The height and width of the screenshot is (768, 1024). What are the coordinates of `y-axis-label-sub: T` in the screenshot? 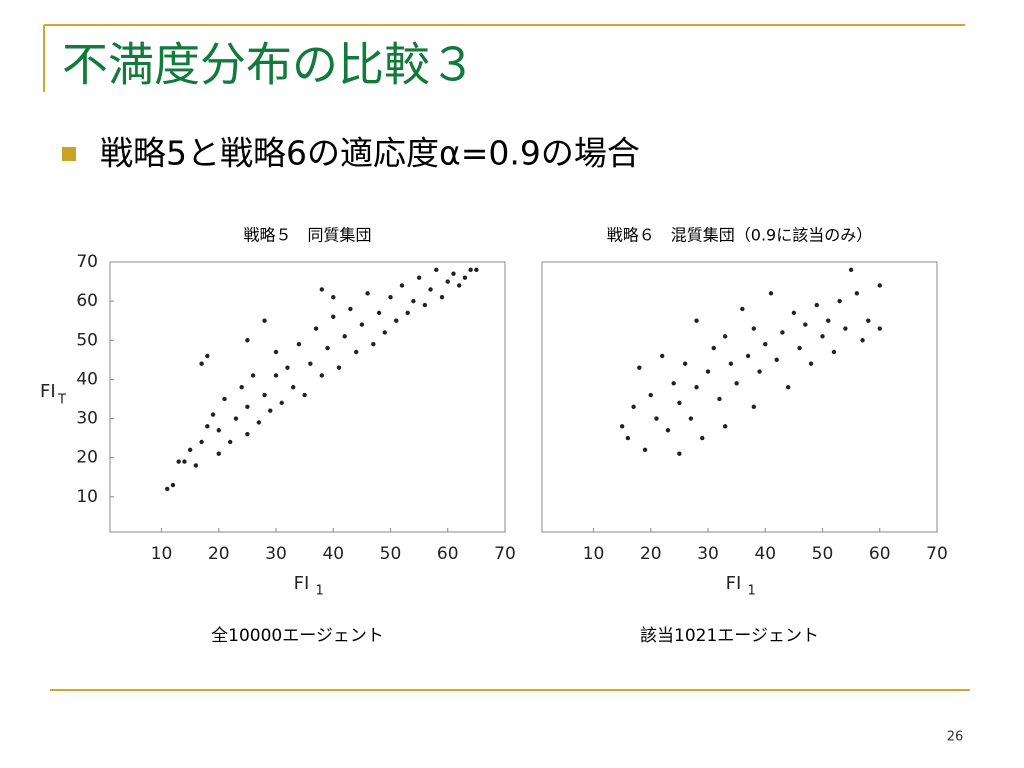 It's located at (61, 400).